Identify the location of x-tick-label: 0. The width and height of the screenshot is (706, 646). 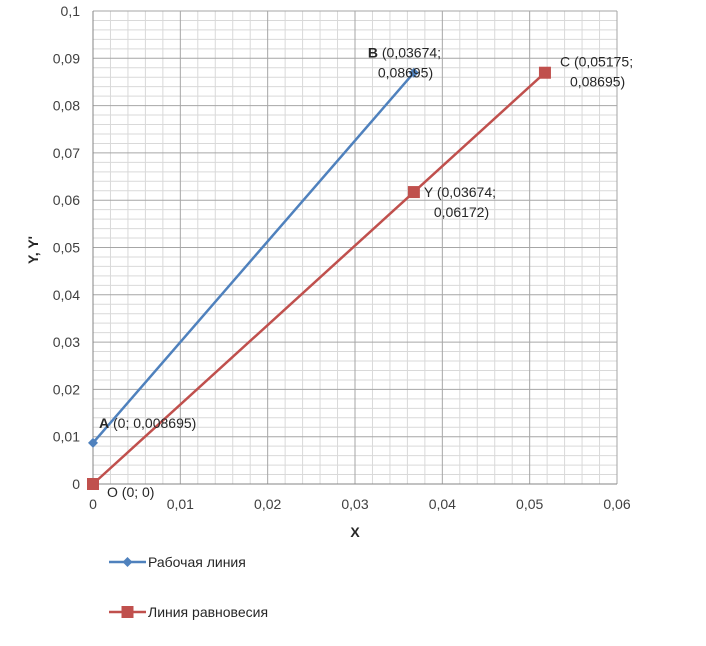
(93, 504).